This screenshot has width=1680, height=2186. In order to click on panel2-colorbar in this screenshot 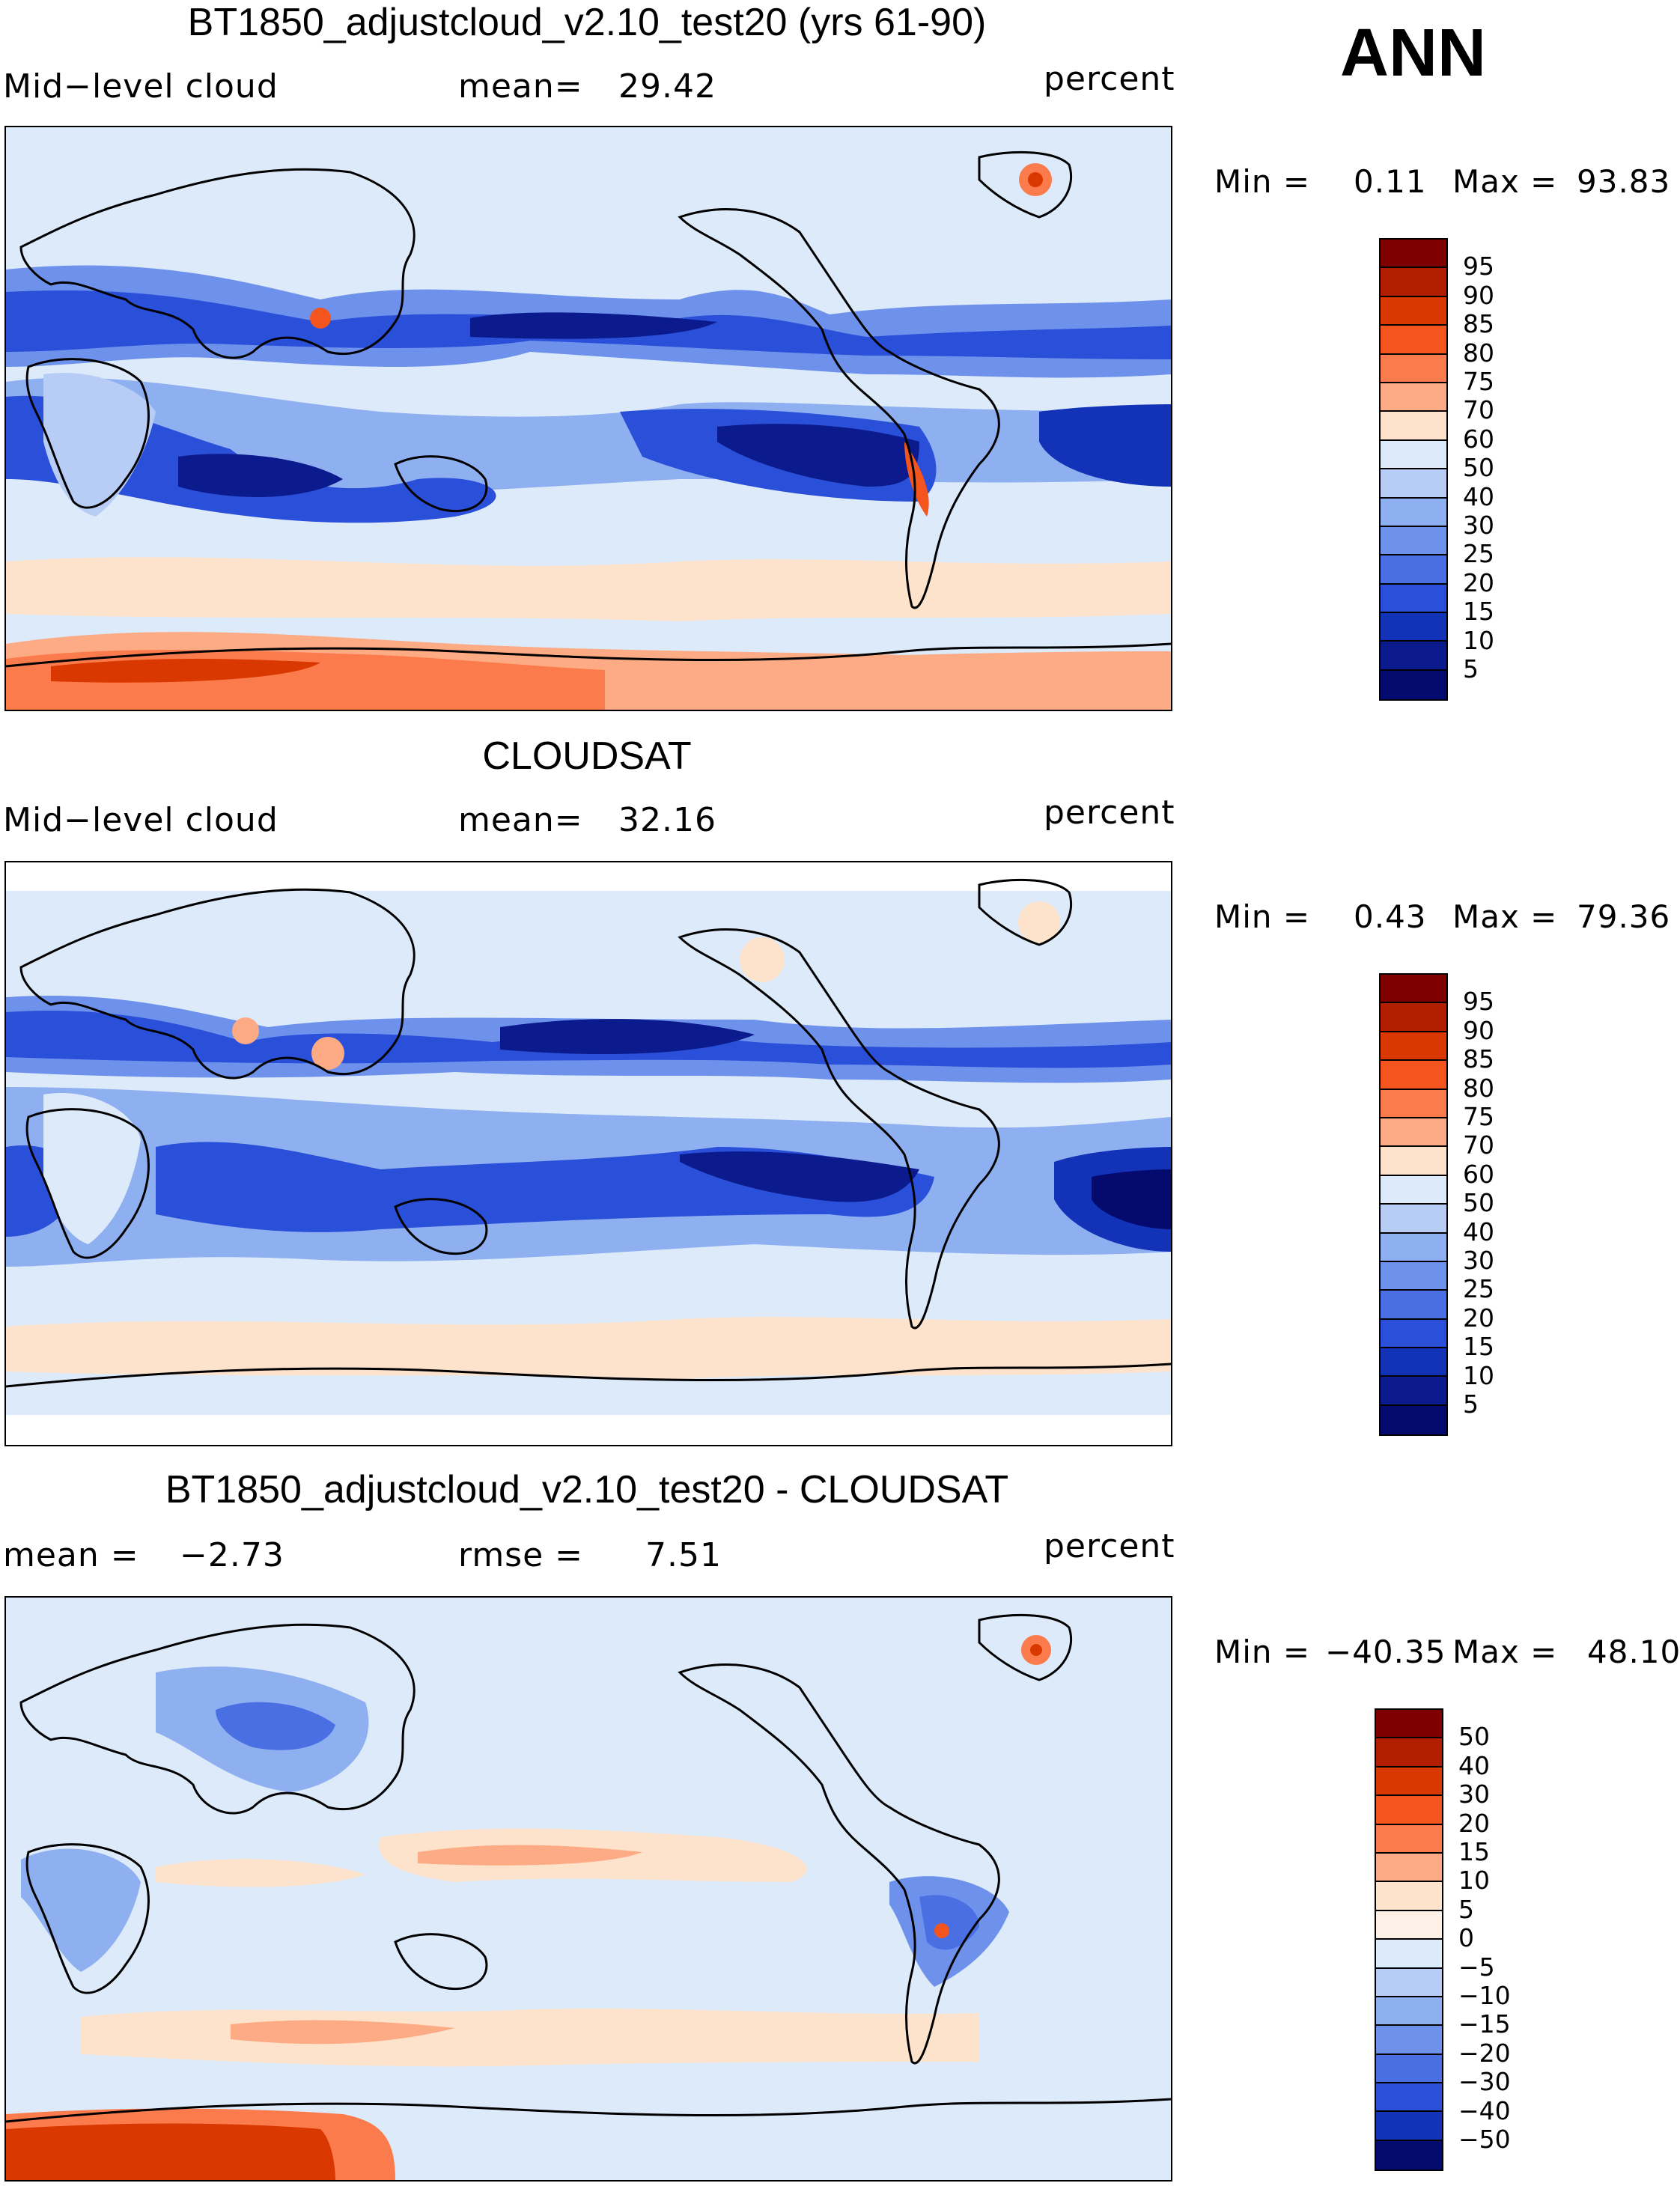, I will do `click(1413, 1205)`.